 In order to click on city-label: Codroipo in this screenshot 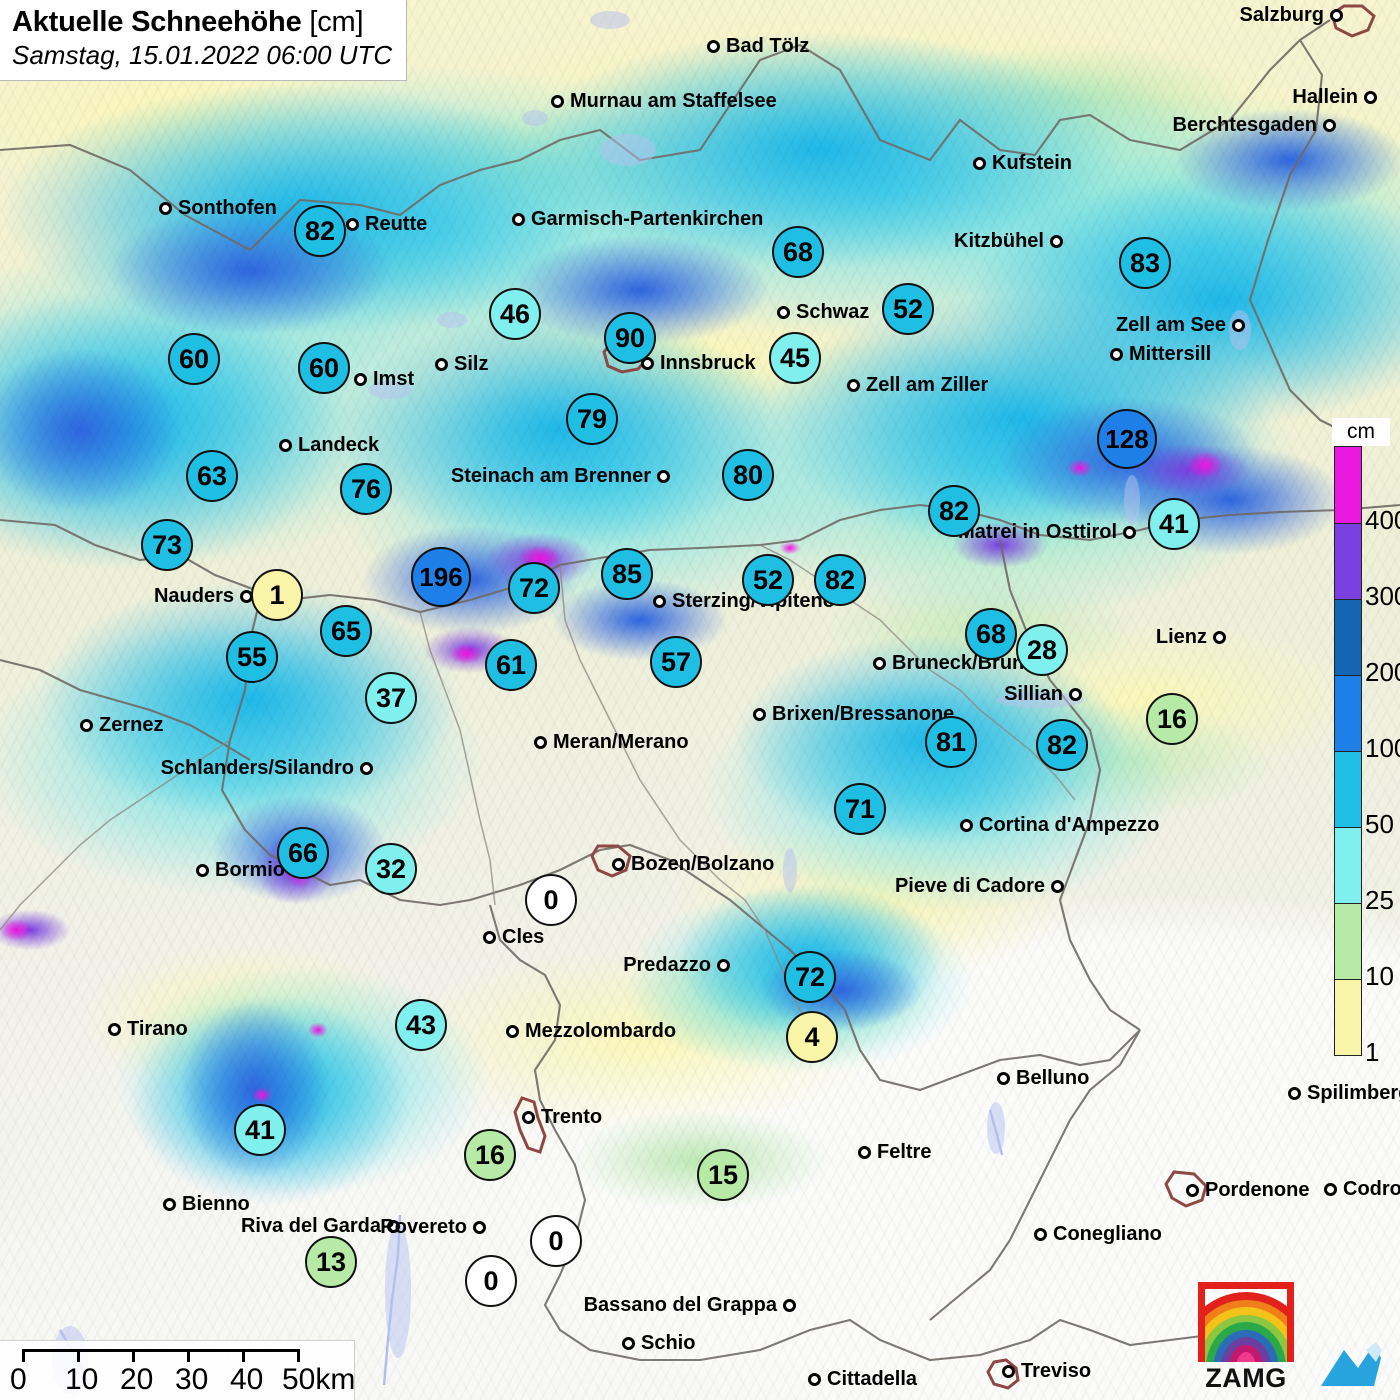, I will do `click(1371, 1189)`.